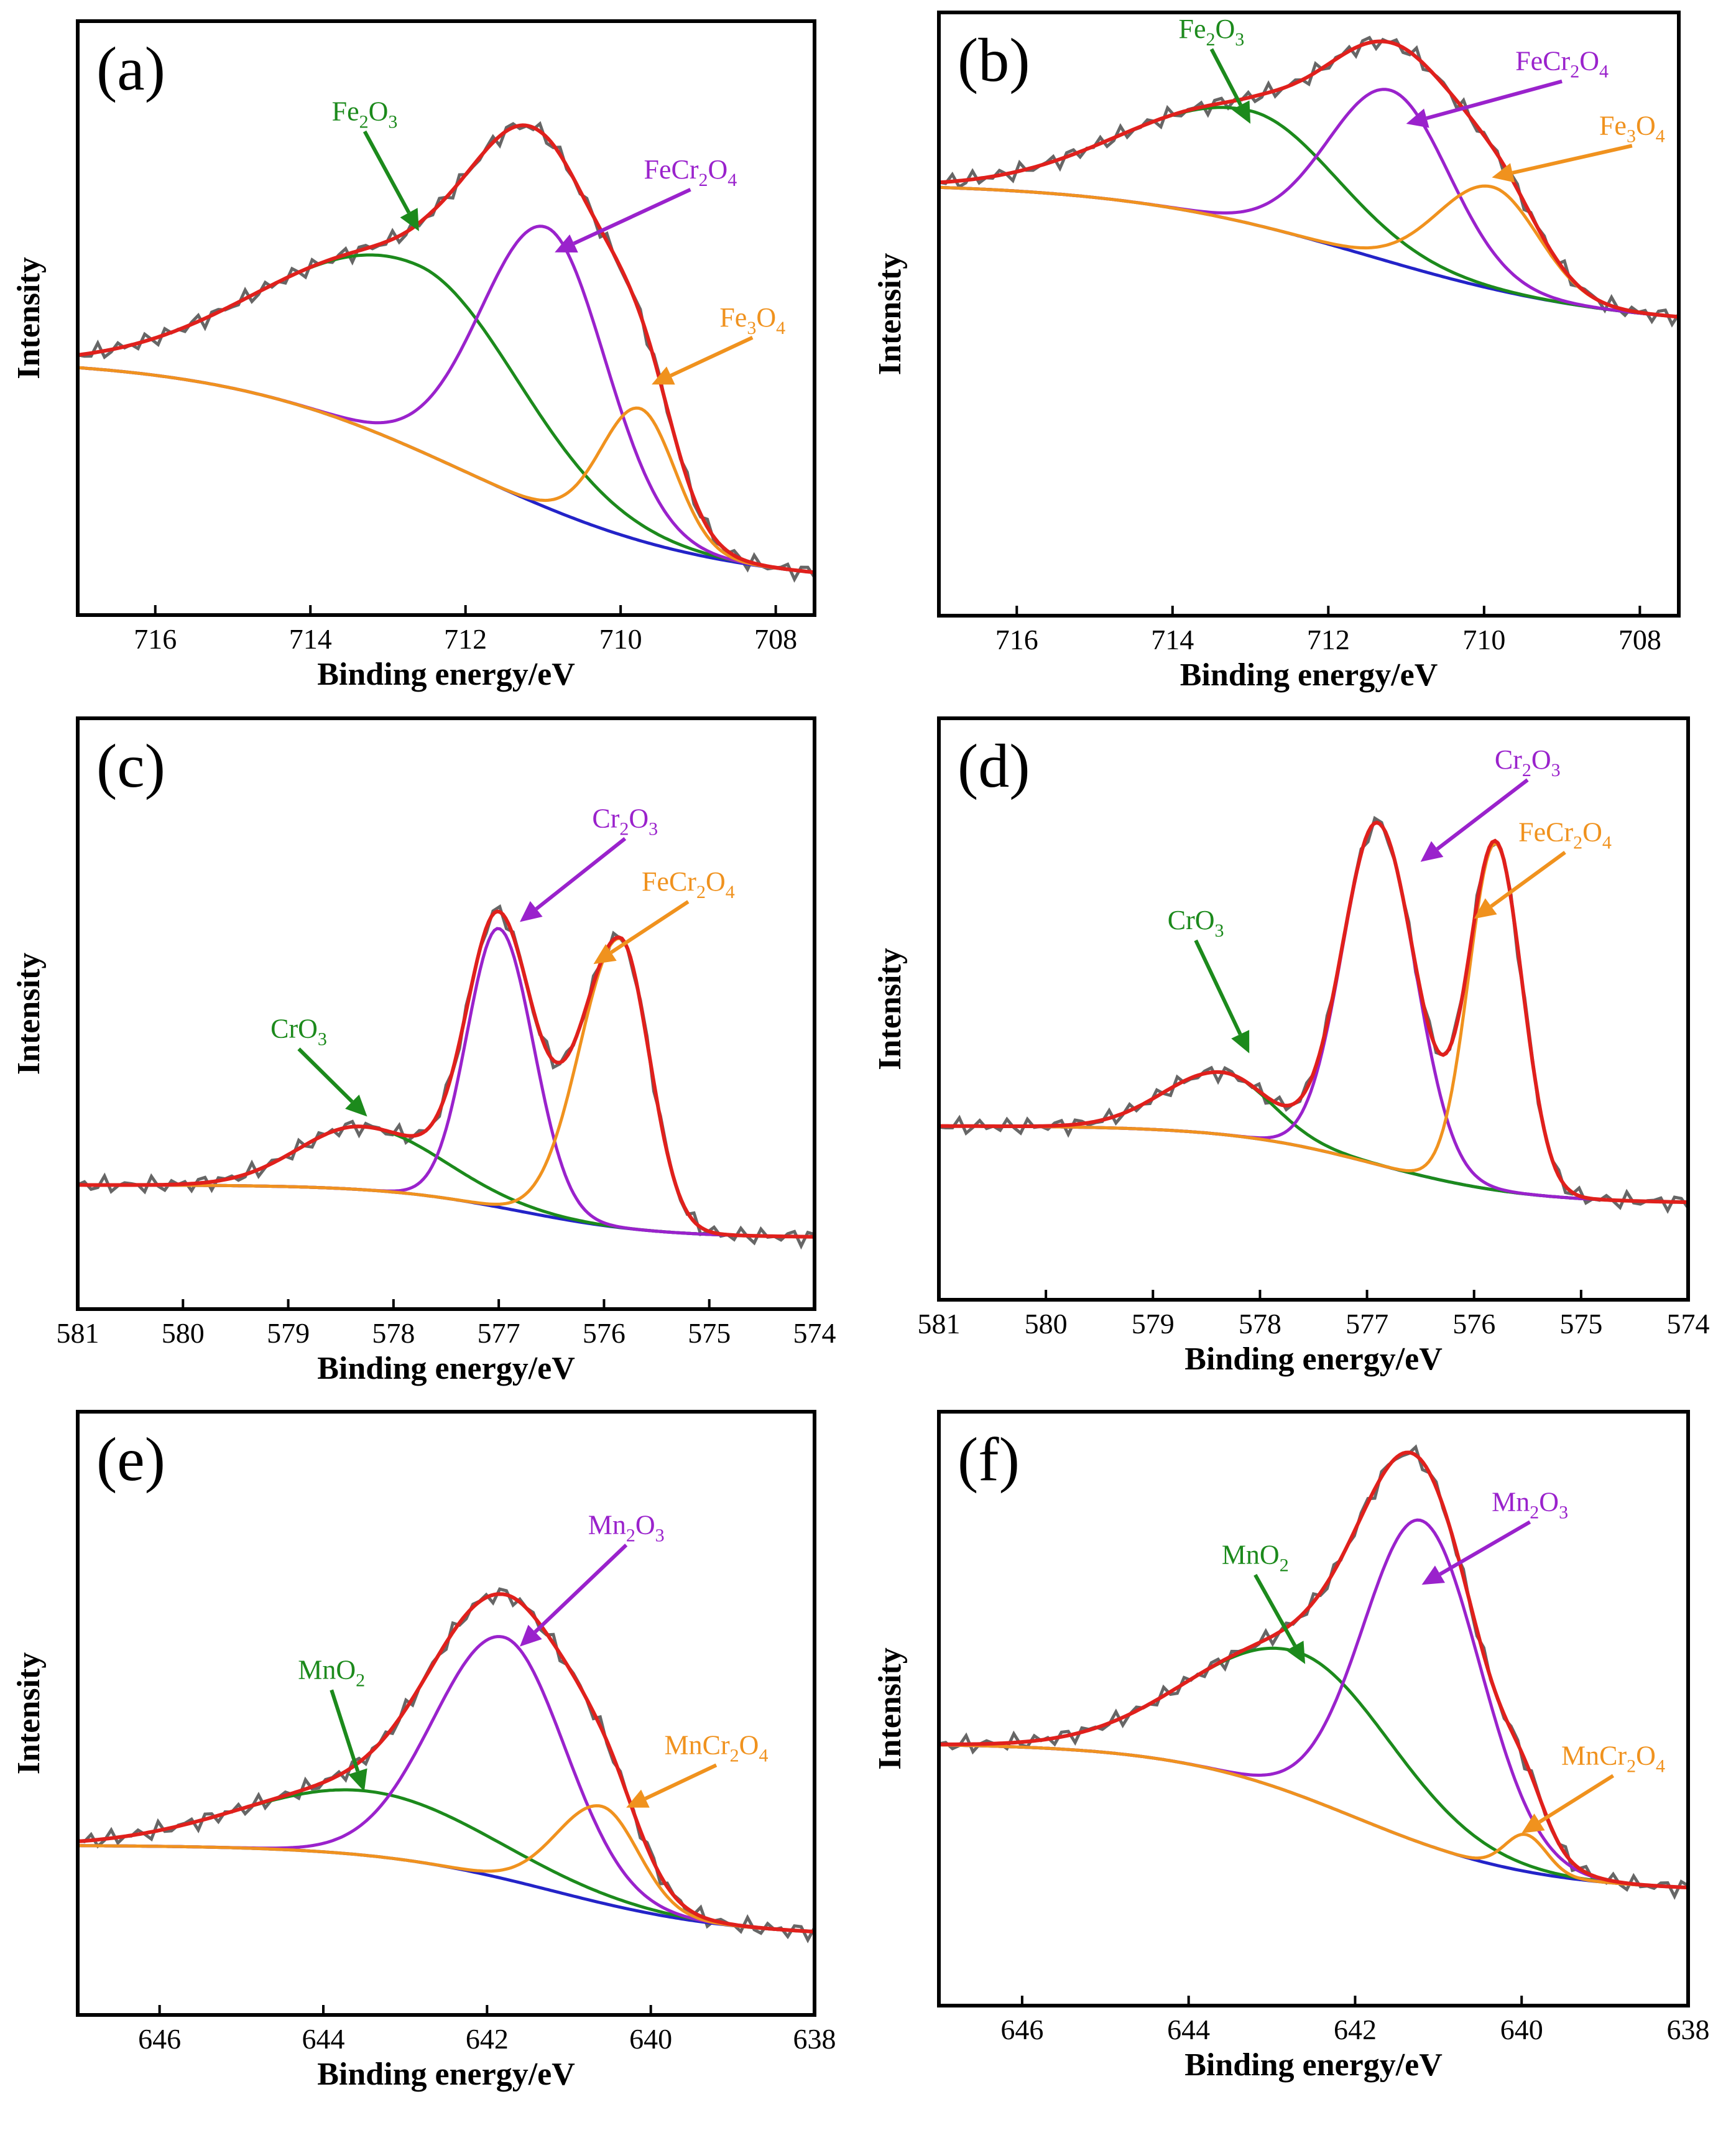 The image size is (1736, 2130). What do you see at coordinates (298, 1032) in the screenshot?
I see `peak-label-CrO3: CrO3` at bounding box center [298, 1032].